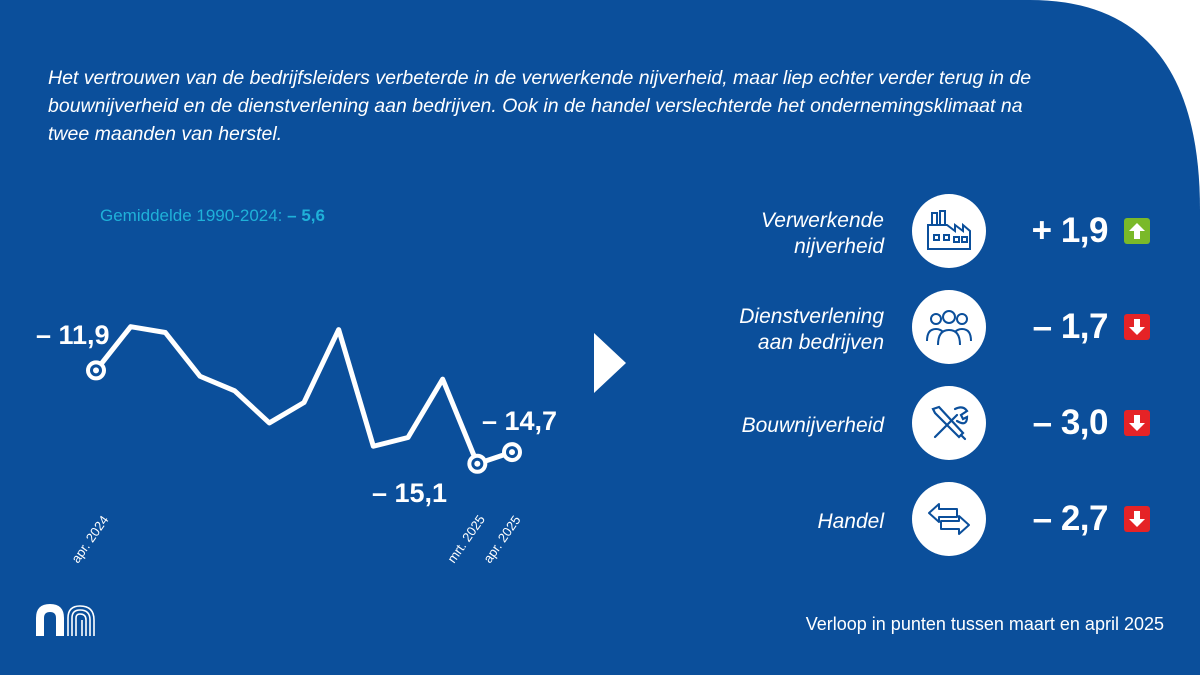 The height and width of the screenshot is (675, 1200). I want to click on sector-row-business-services: Dienstverlening aan bedrijven – 1,7, so click(900, 330).